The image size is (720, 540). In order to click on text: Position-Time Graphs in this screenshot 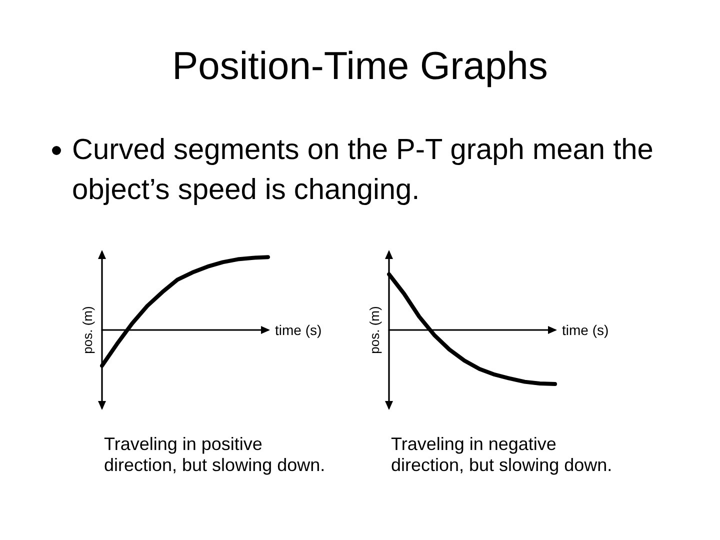, I will do `click(360, 67)`.